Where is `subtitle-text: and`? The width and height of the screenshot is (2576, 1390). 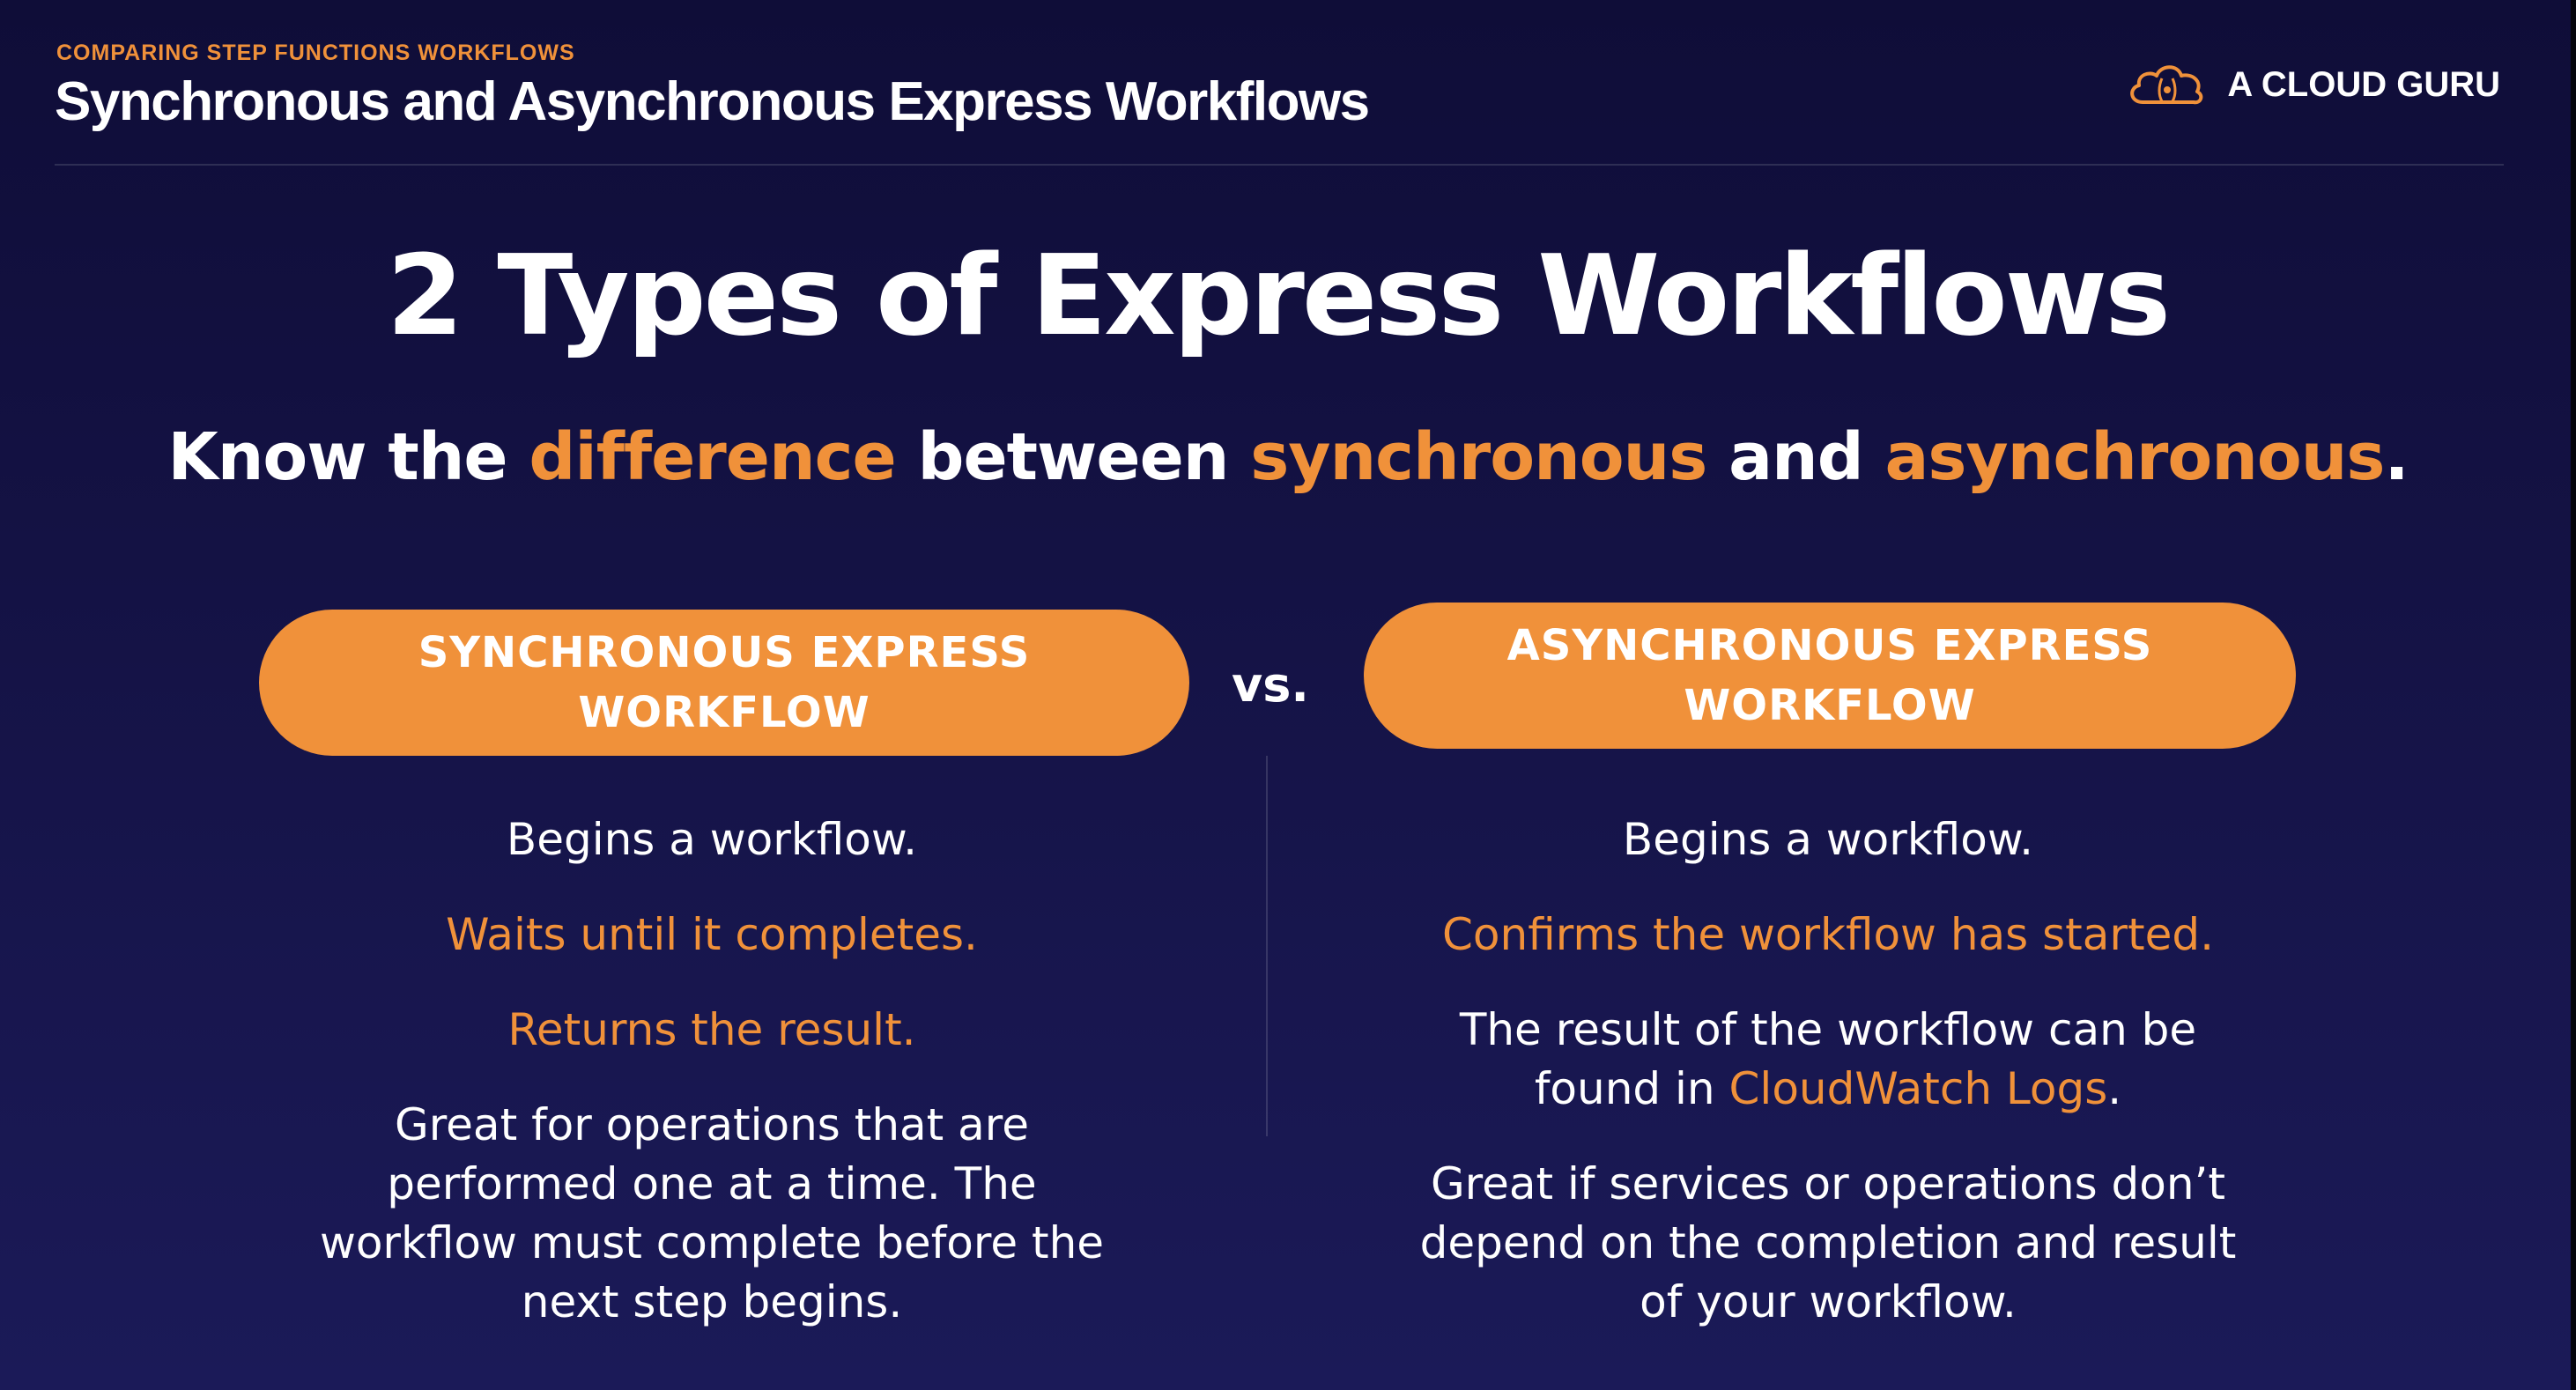 subtitle-text: and is located at coordinates (1796, 457).